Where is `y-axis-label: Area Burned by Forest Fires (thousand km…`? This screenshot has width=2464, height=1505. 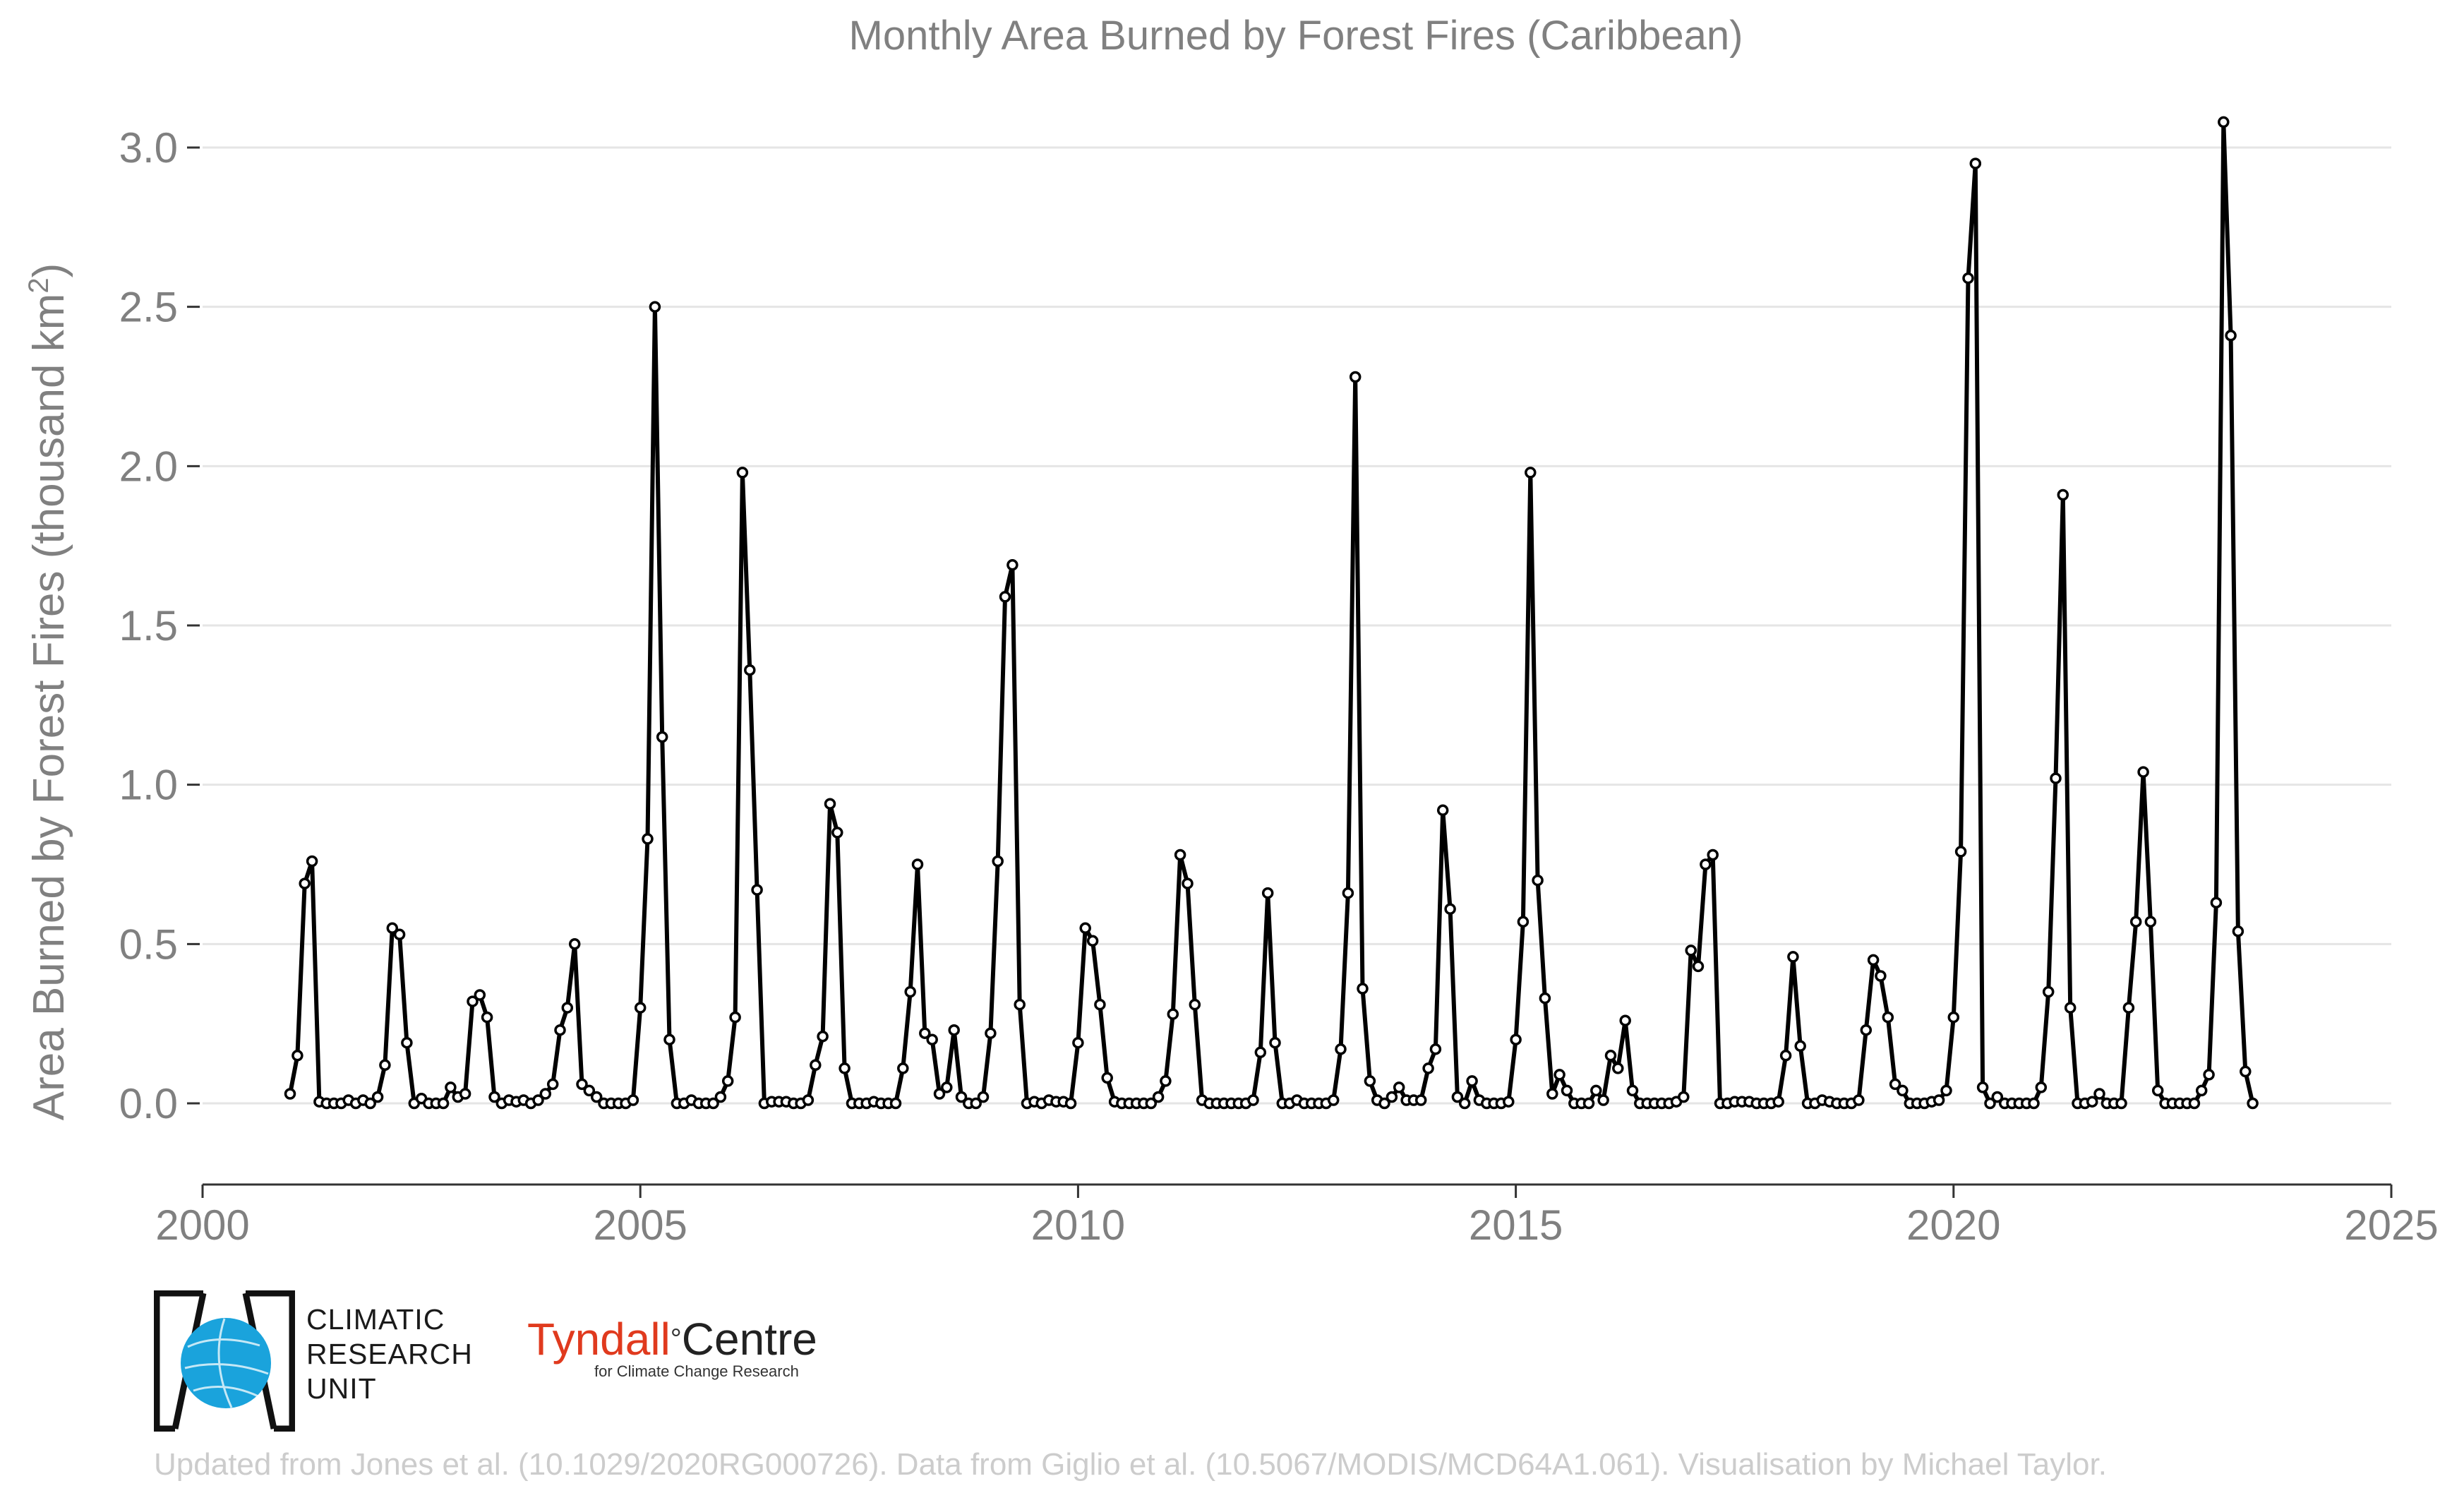 y-axis-label: Area Burned by Forest Fires (thousand km… is located at coordinates (48, 692).